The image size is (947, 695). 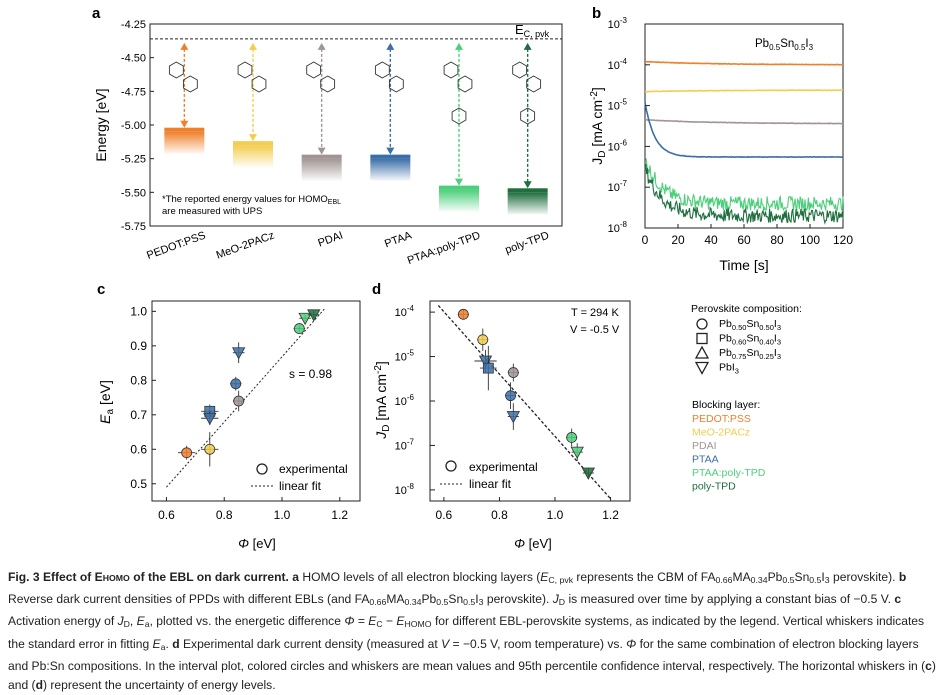 What do you see at coordinates (106, 402) in the screenshot?
I see `panel-c-y-label: Ea [eV]` at bounding box center [106, 402].